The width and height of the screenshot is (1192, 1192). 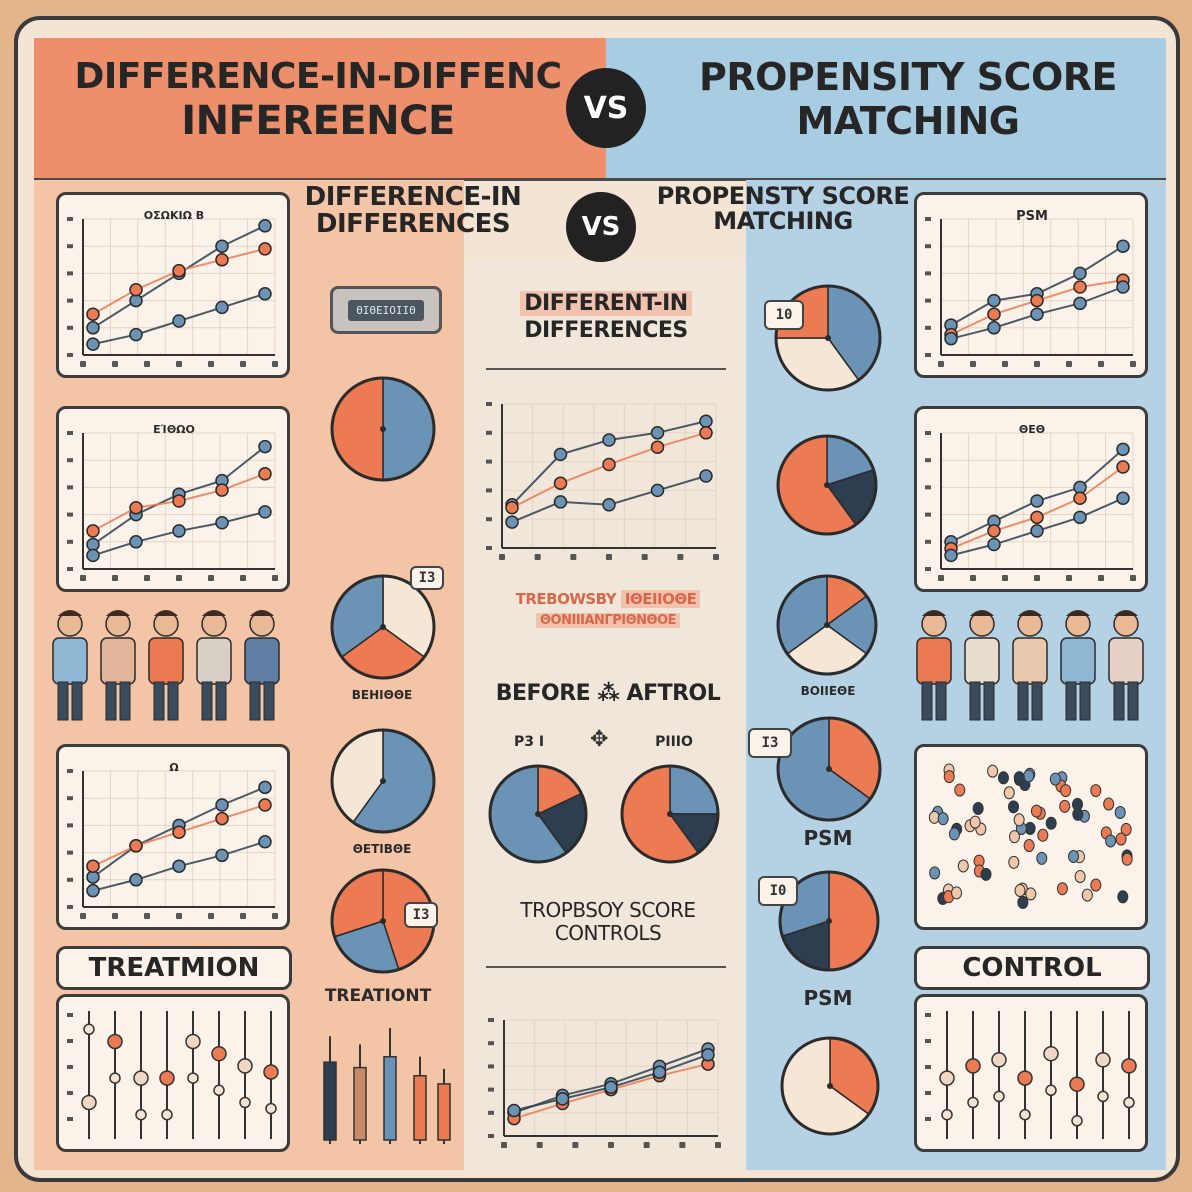 I want to click on left-chart2-title: ΕΊΘΩΟ, so click(x=174, y=429).